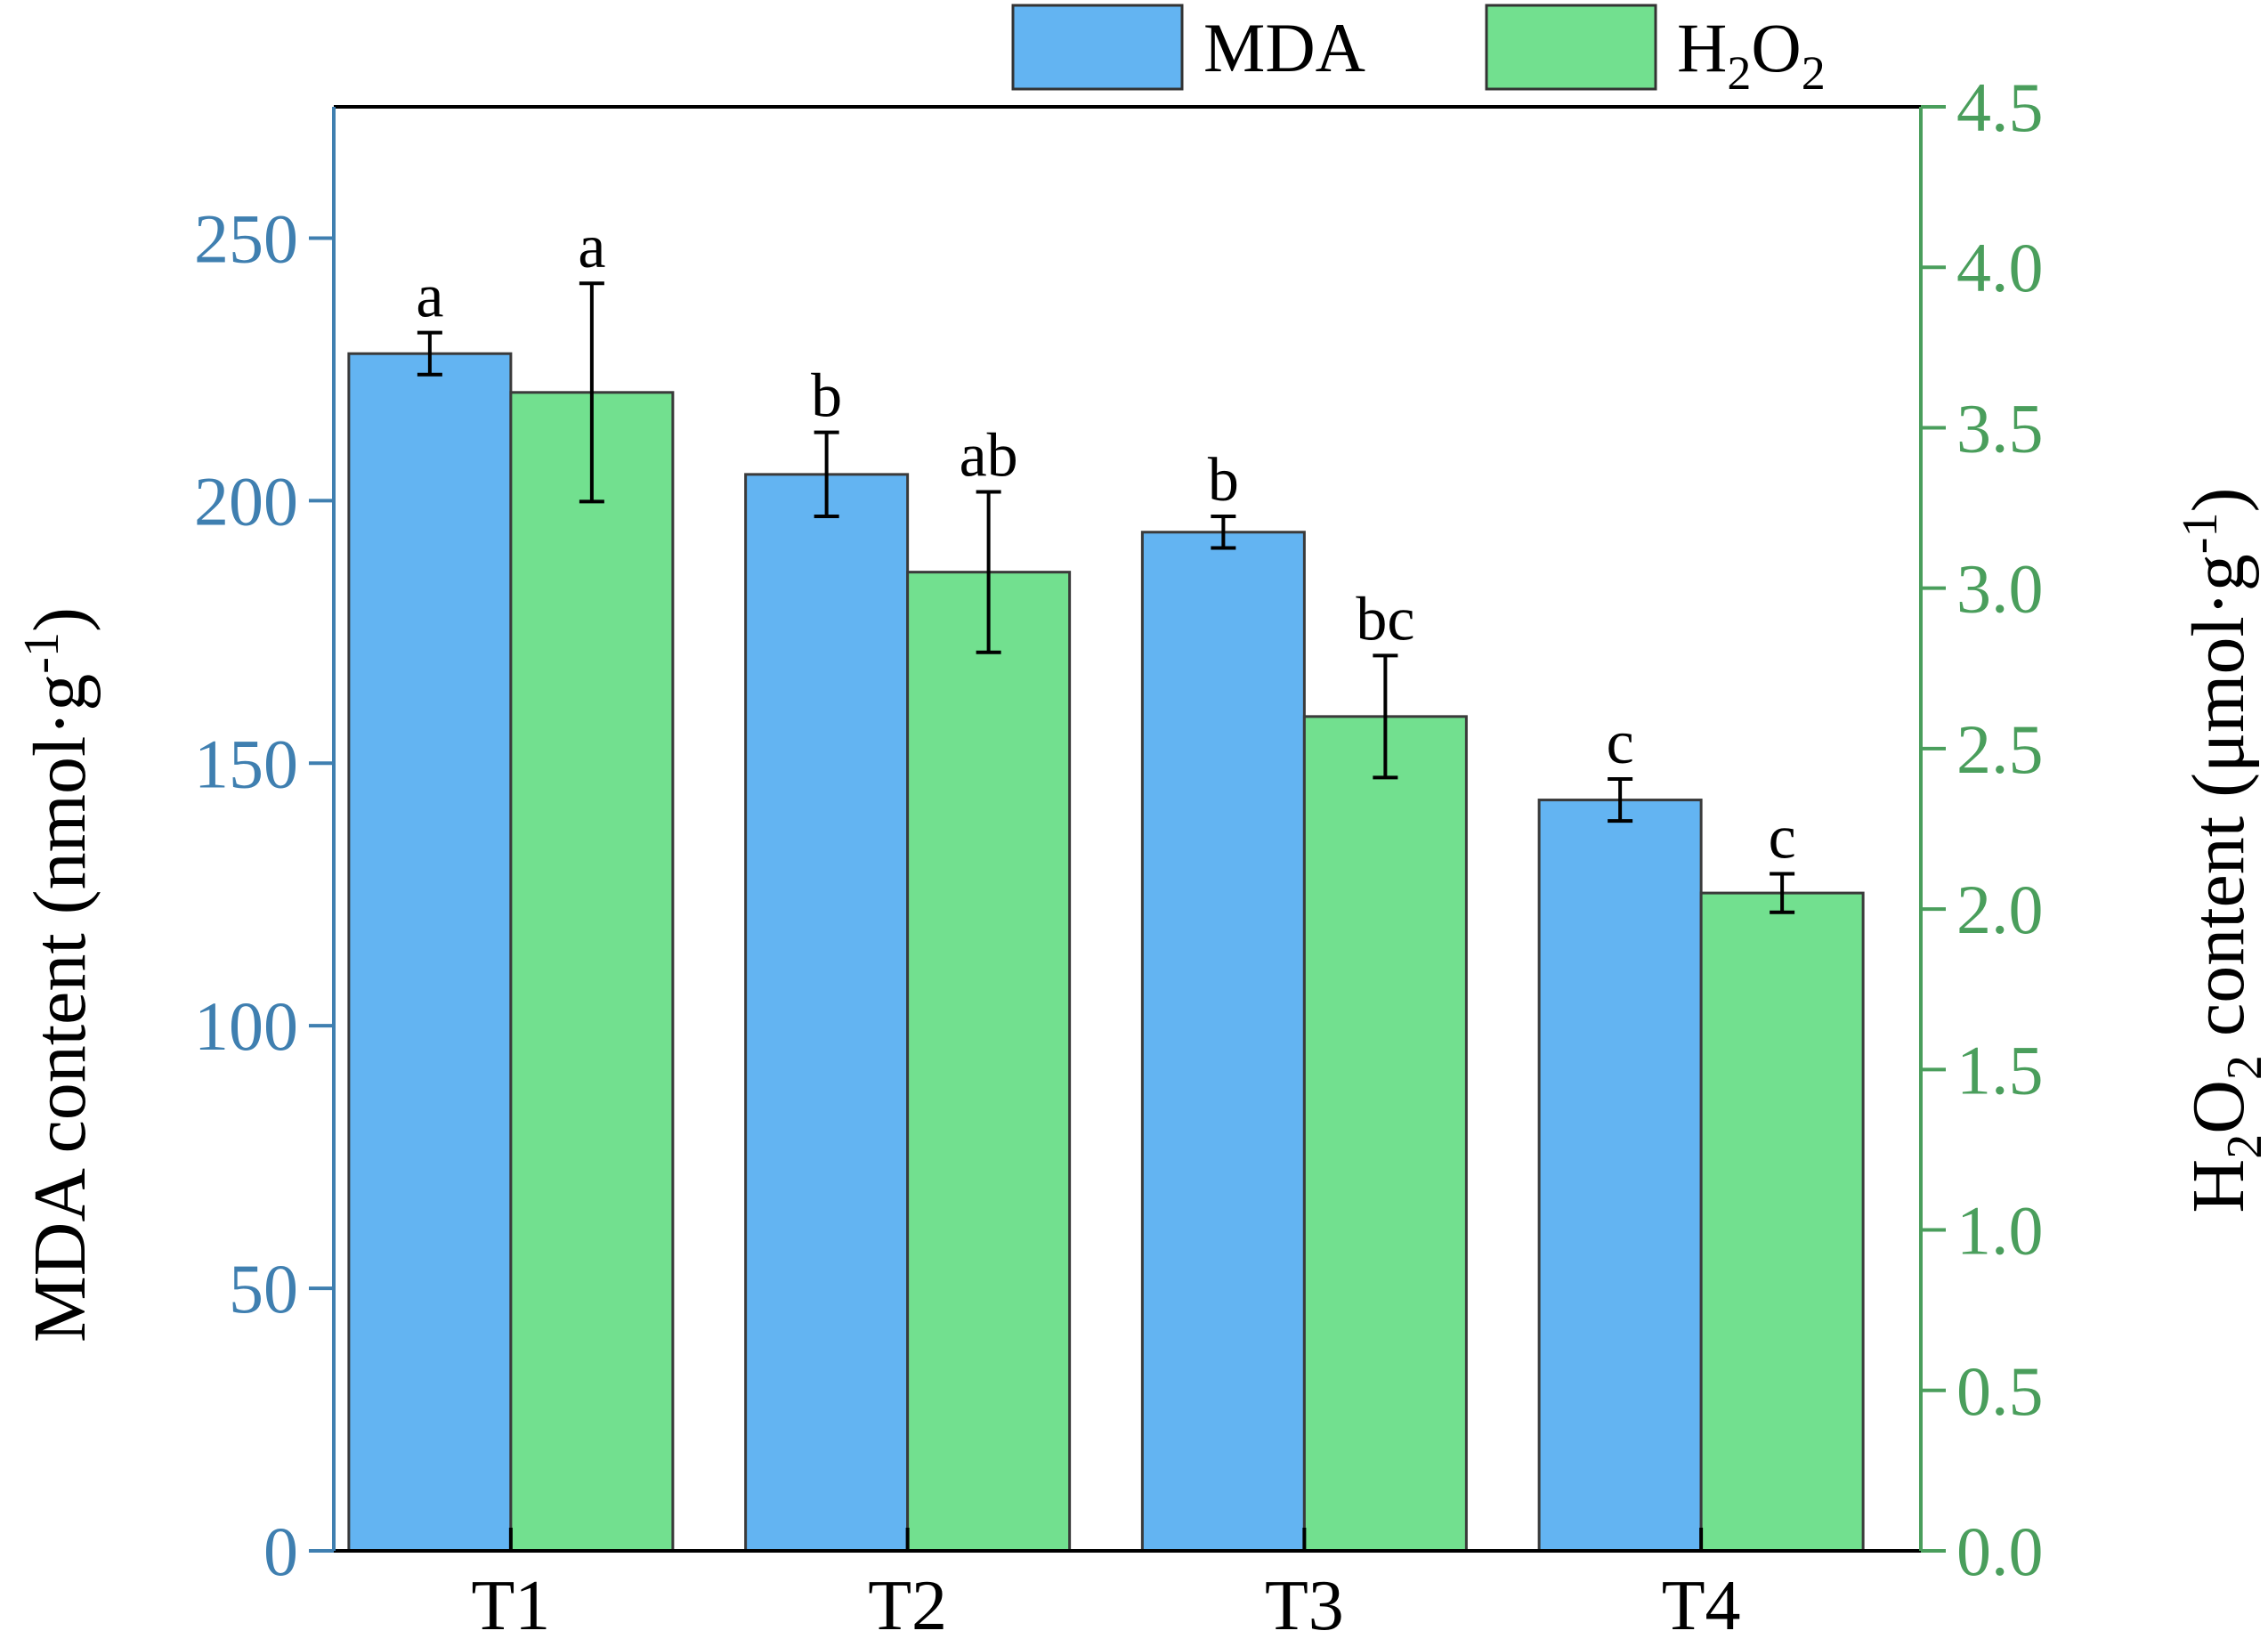  I want to click on y-right-tick-label-3-5: 3.5, so click(2000, 428).